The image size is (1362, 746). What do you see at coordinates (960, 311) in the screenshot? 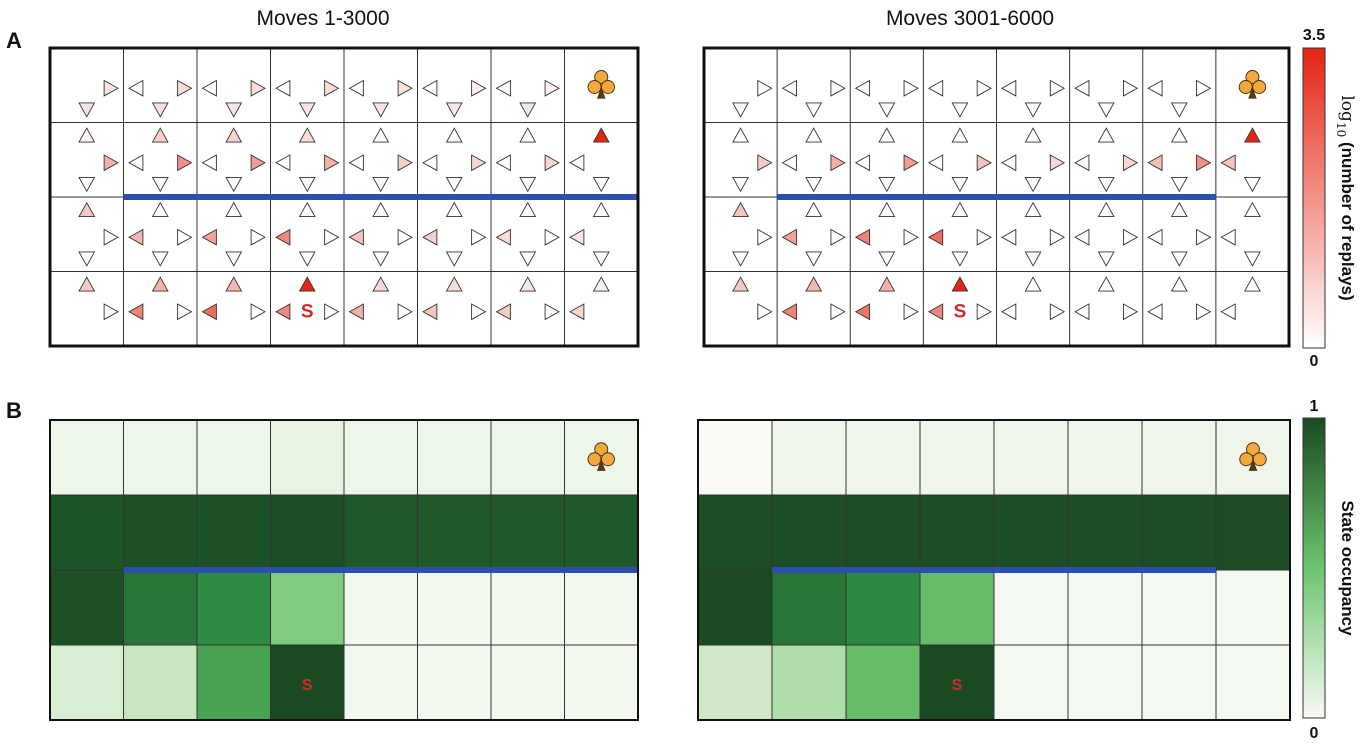
I see `start-marker: S` at bounding box center [960, 311].